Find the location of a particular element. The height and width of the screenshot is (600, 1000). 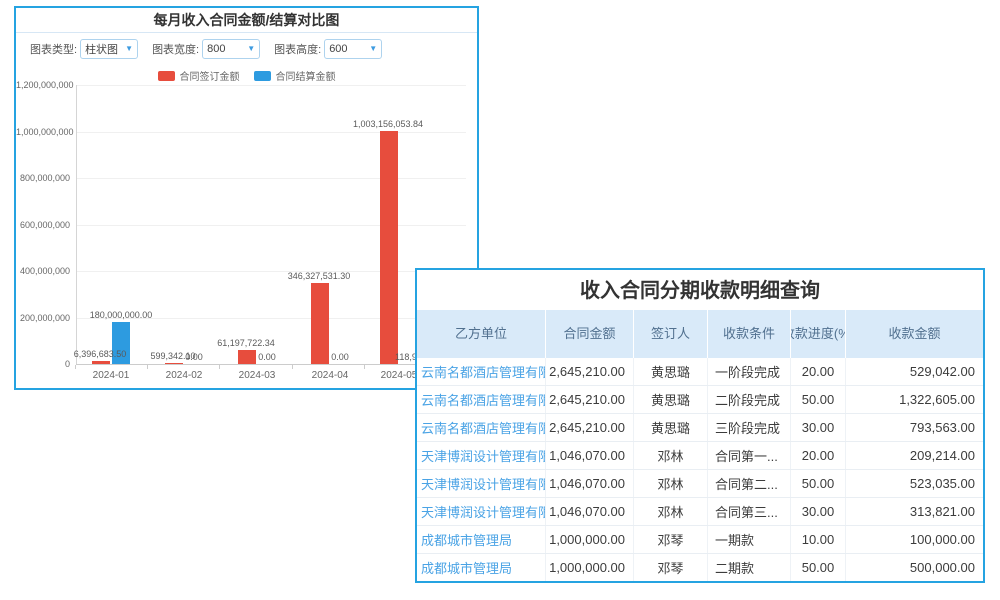

header-cell: 收款金额 is located at coordinates (914, 333).